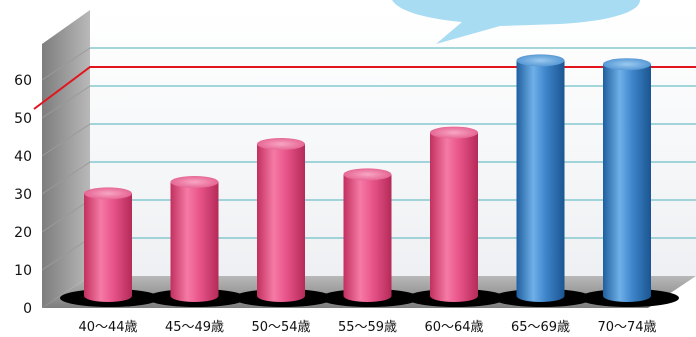 This screenshot has width=696, height=337. I want to click on x-tick-label: 60～64歳, so click(453, 327).